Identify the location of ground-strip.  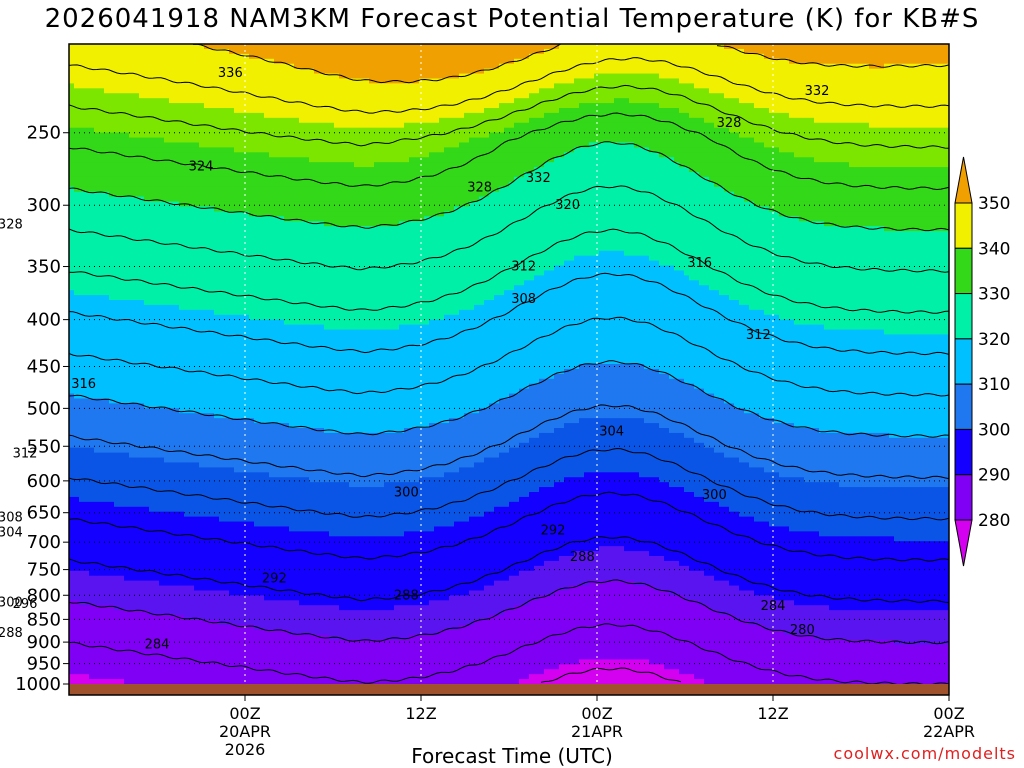
(509, 689).